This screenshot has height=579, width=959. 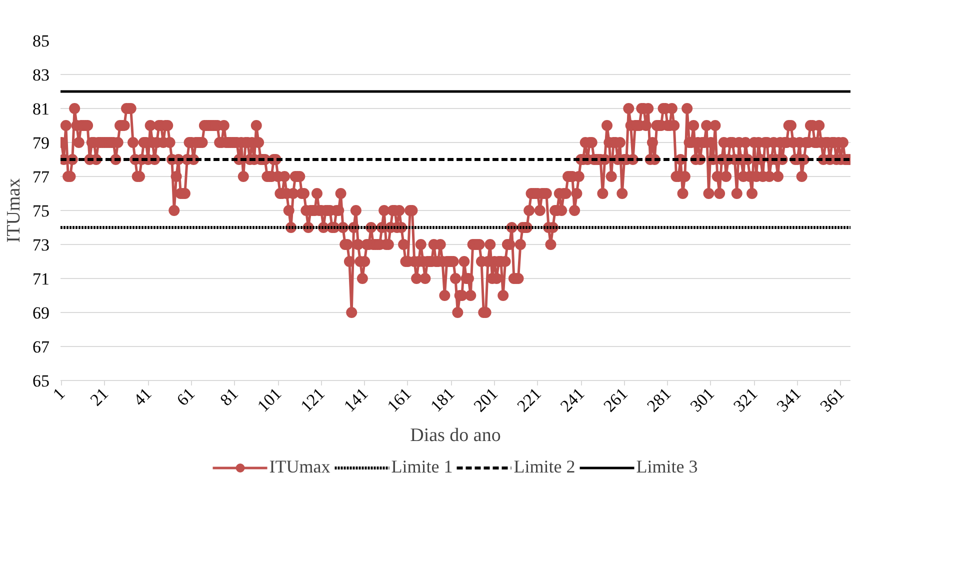 What do you see at coordinates (143, 397) in the screenshot?
I see `x-tick-label: 41` at bounding box center [143, 397].